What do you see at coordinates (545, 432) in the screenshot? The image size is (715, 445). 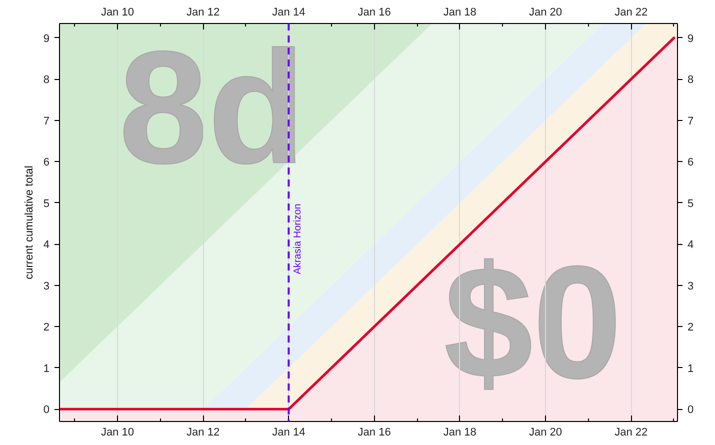 I see `x2-tick-label: Jan 20` at bounding box center [545, 432].